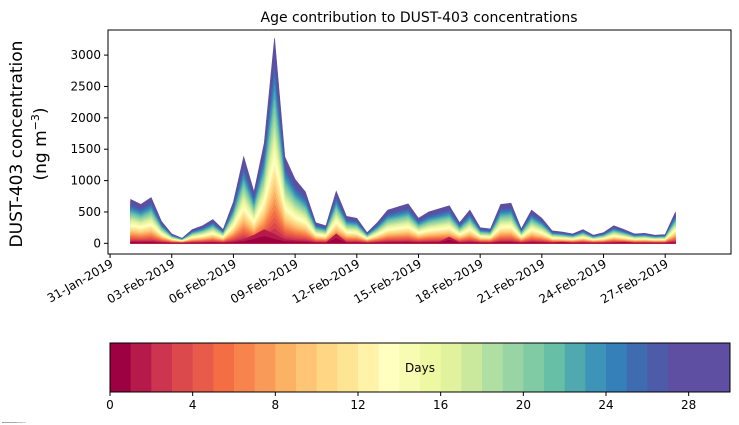  What do you see at coordinates (572, 281) in the screenshot?
I see `x-tick-label: 24-Feb-2019` at bounding box center [572, 281].